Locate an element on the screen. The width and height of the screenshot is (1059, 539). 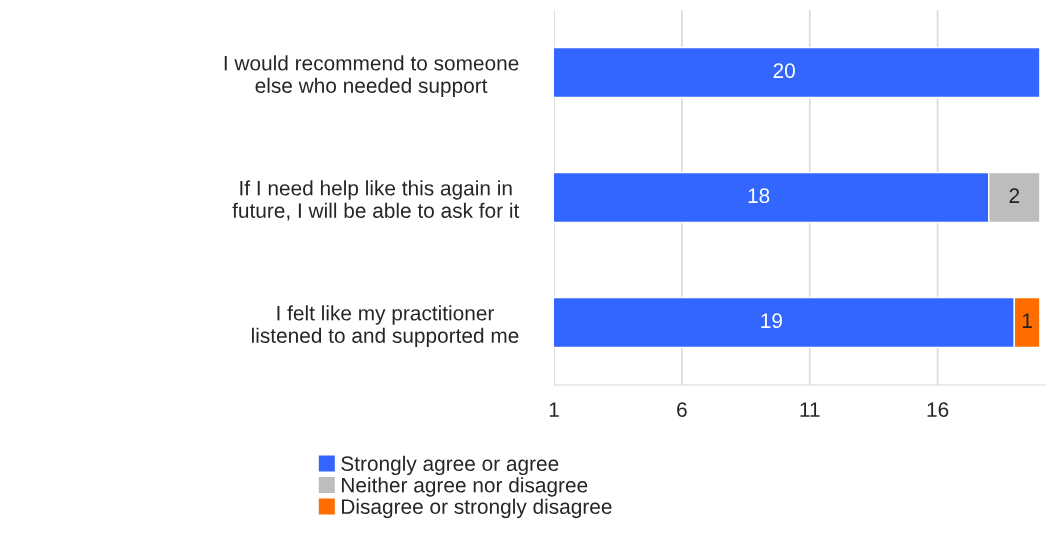
data-label: 20 is located at coordinates (784, 71).